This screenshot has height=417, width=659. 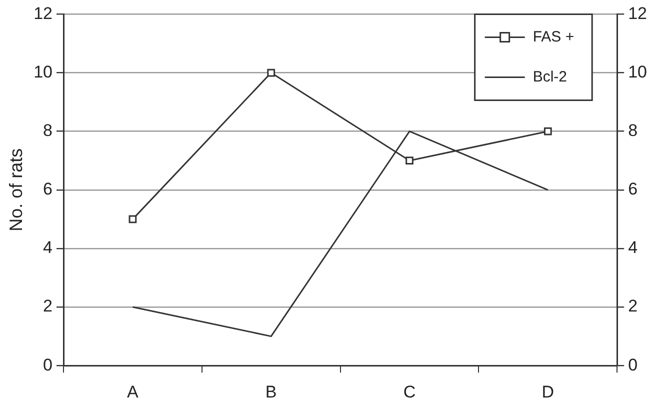 What do you see at coordinates (638, 13) in the screenshot?
I see `y2-tick-label: 12` at bounding box center [638, 13].